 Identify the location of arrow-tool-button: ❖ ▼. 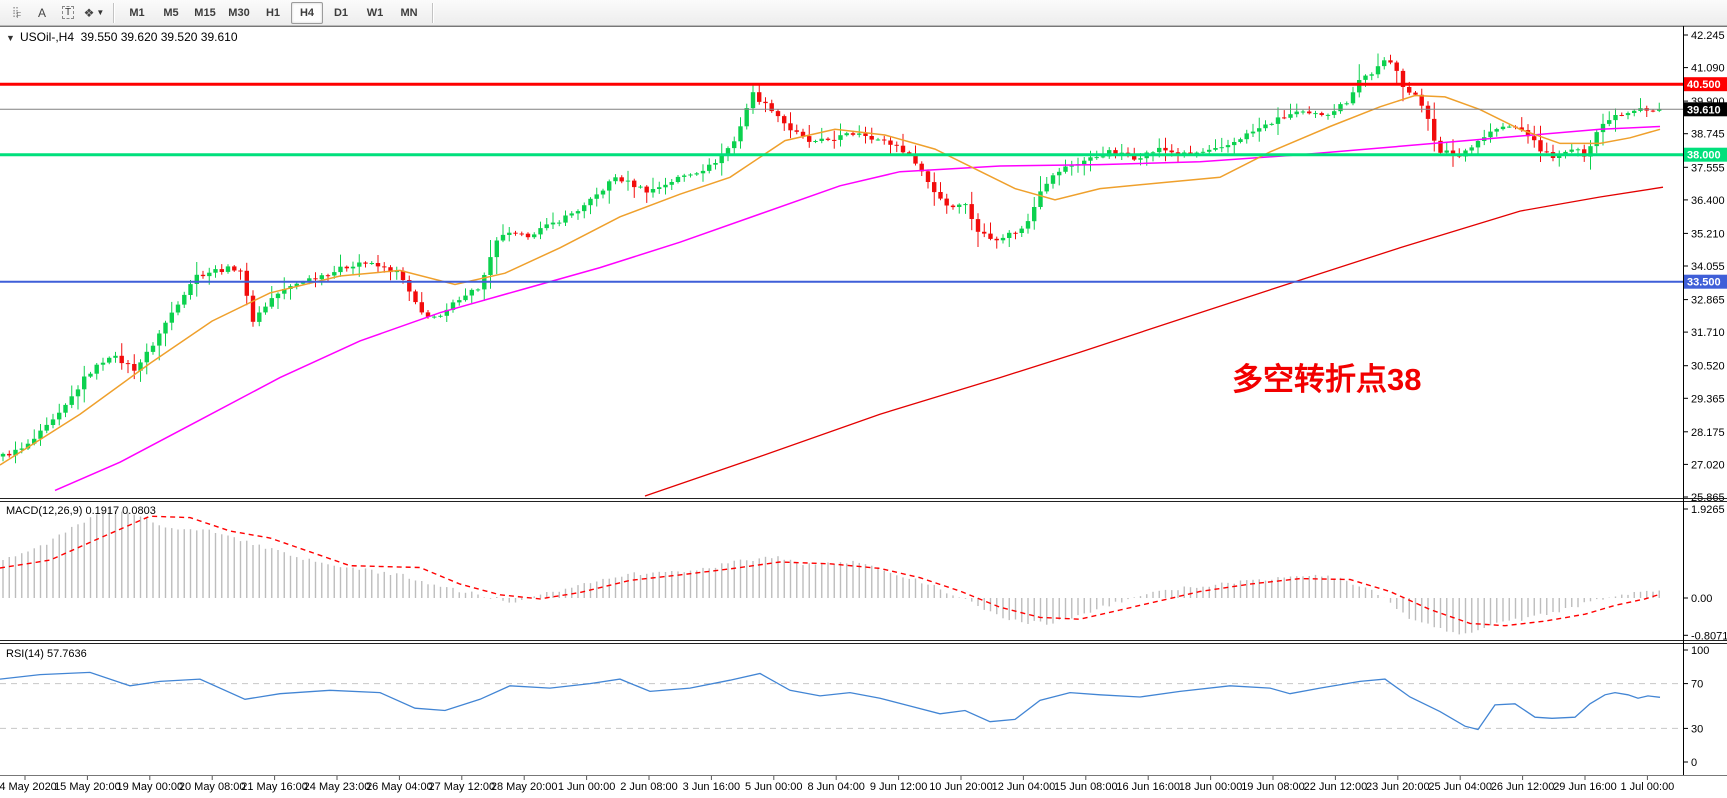
(94, 13).